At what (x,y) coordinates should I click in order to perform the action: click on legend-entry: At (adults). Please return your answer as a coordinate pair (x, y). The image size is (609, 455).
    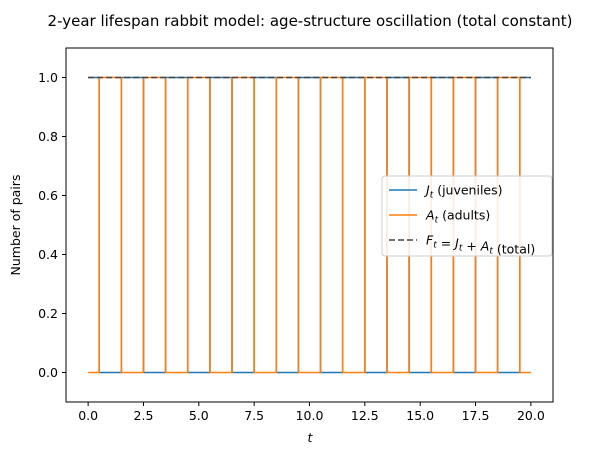
    Looking at the image, I should click on (457, 217).